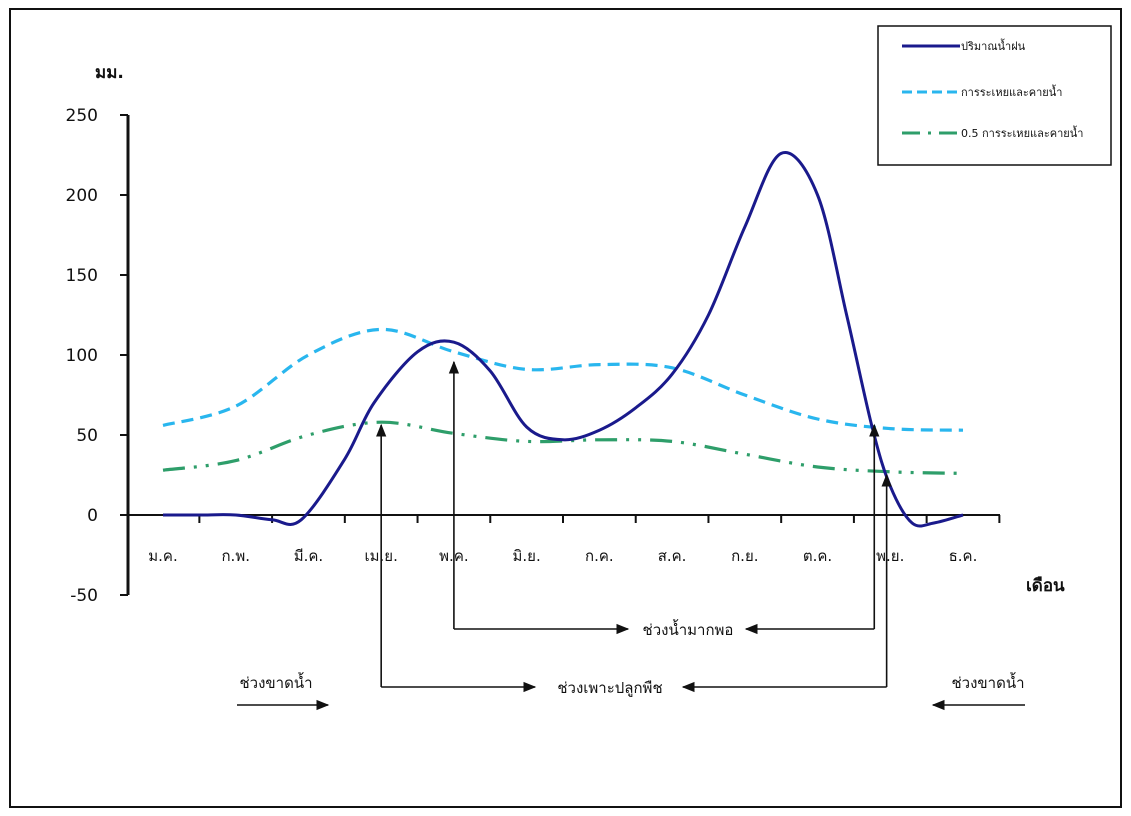 This screenshot has height=816, width=1131. Describe the element at coordinates (527, 556) in the screenshot. I see `month-label: มิ.ย.` at that location.